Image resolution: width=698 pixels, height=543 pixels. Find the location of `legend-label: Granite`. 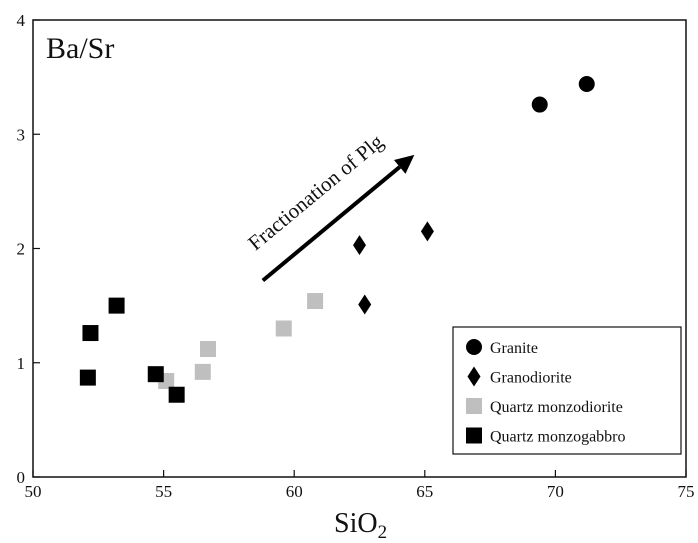

legend-label: Granite is located at coordinates (514, 348).